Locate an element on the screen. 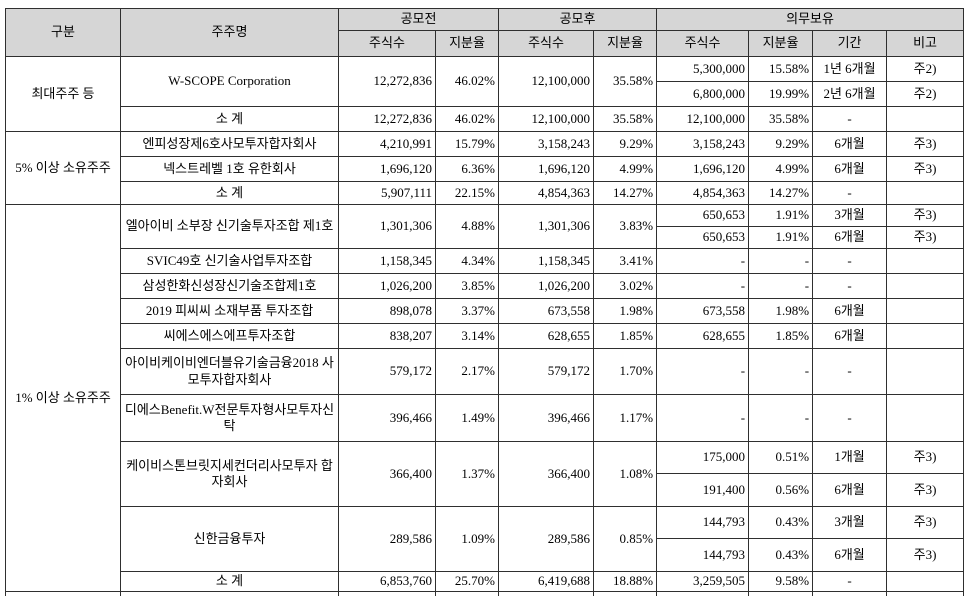 The height and width of the screenshot is (596, 967). header-group-lockup: 의무보유 is located at coordinates (810, 19).